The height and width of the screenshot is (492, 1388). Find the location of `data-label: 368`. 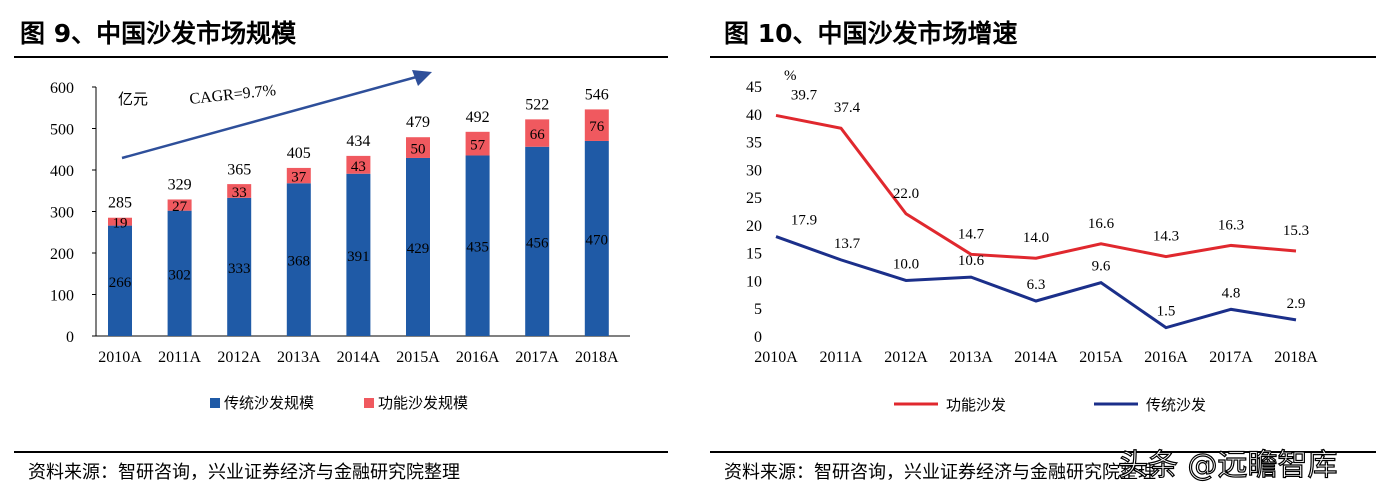

data-label: 368 is located at coordinates (299, 262).